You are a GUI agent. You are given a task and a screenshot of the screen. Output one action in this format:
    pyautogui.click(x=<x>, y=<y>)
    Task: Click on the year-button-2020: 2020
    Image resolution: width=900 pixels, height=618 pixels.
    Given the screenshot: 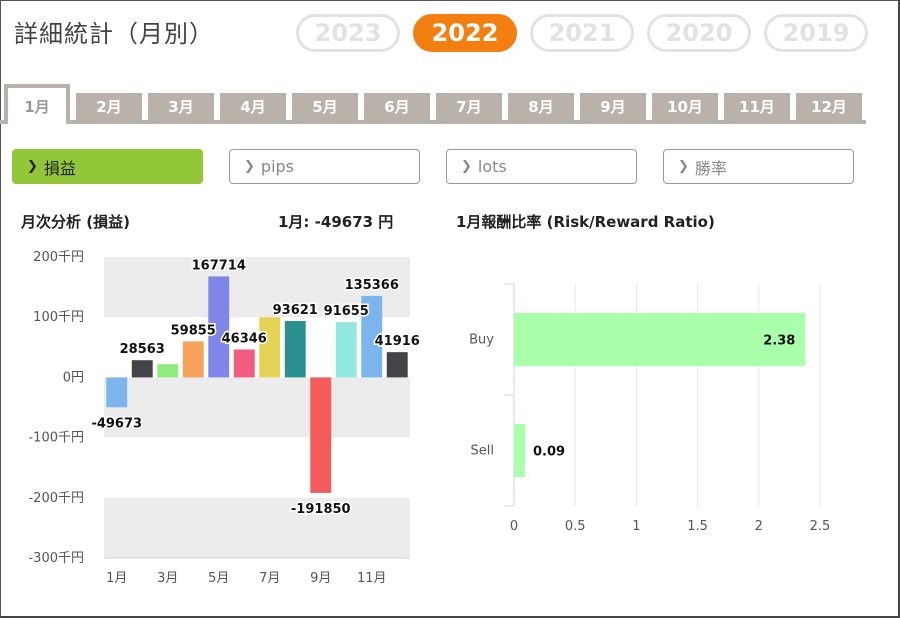 What is the action you would take?
    pyautogui.click(x=699, y=33)
    